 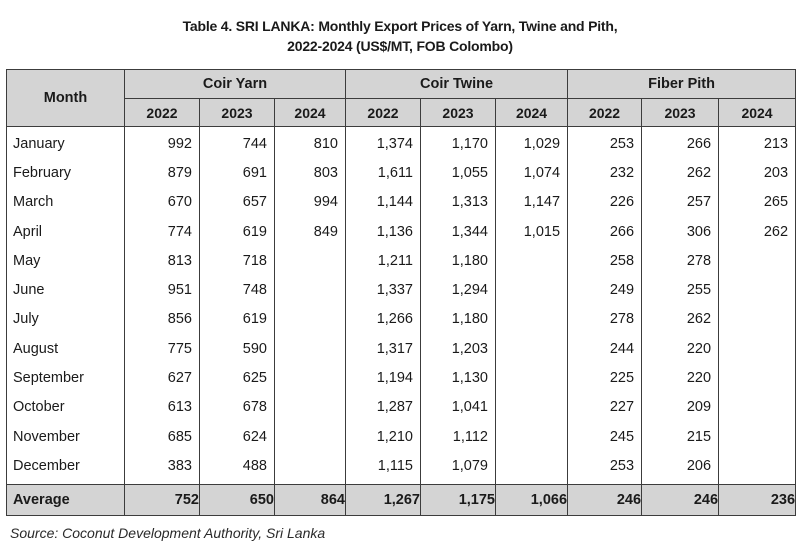 What do you see at coordinates (383, 173) in the screenshot?
I see `value-cell: 1,611` at bounding box center [383, 173].